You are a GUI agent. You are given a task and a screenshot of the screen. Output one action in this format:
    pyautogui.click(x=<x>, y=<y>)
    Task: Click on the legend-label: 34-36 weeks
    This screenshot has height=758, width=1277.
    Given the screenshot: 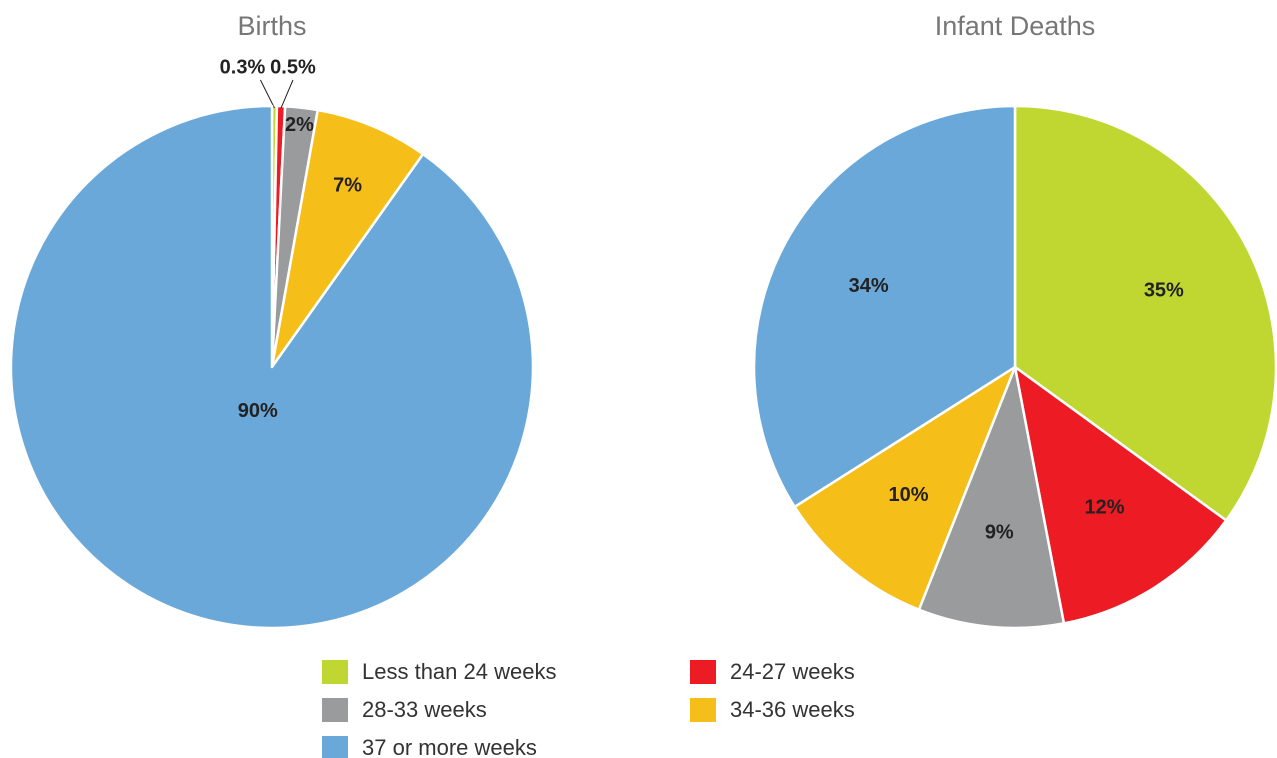 What is the action you would take?
    pyautogui.click(x=792, y=709)
    